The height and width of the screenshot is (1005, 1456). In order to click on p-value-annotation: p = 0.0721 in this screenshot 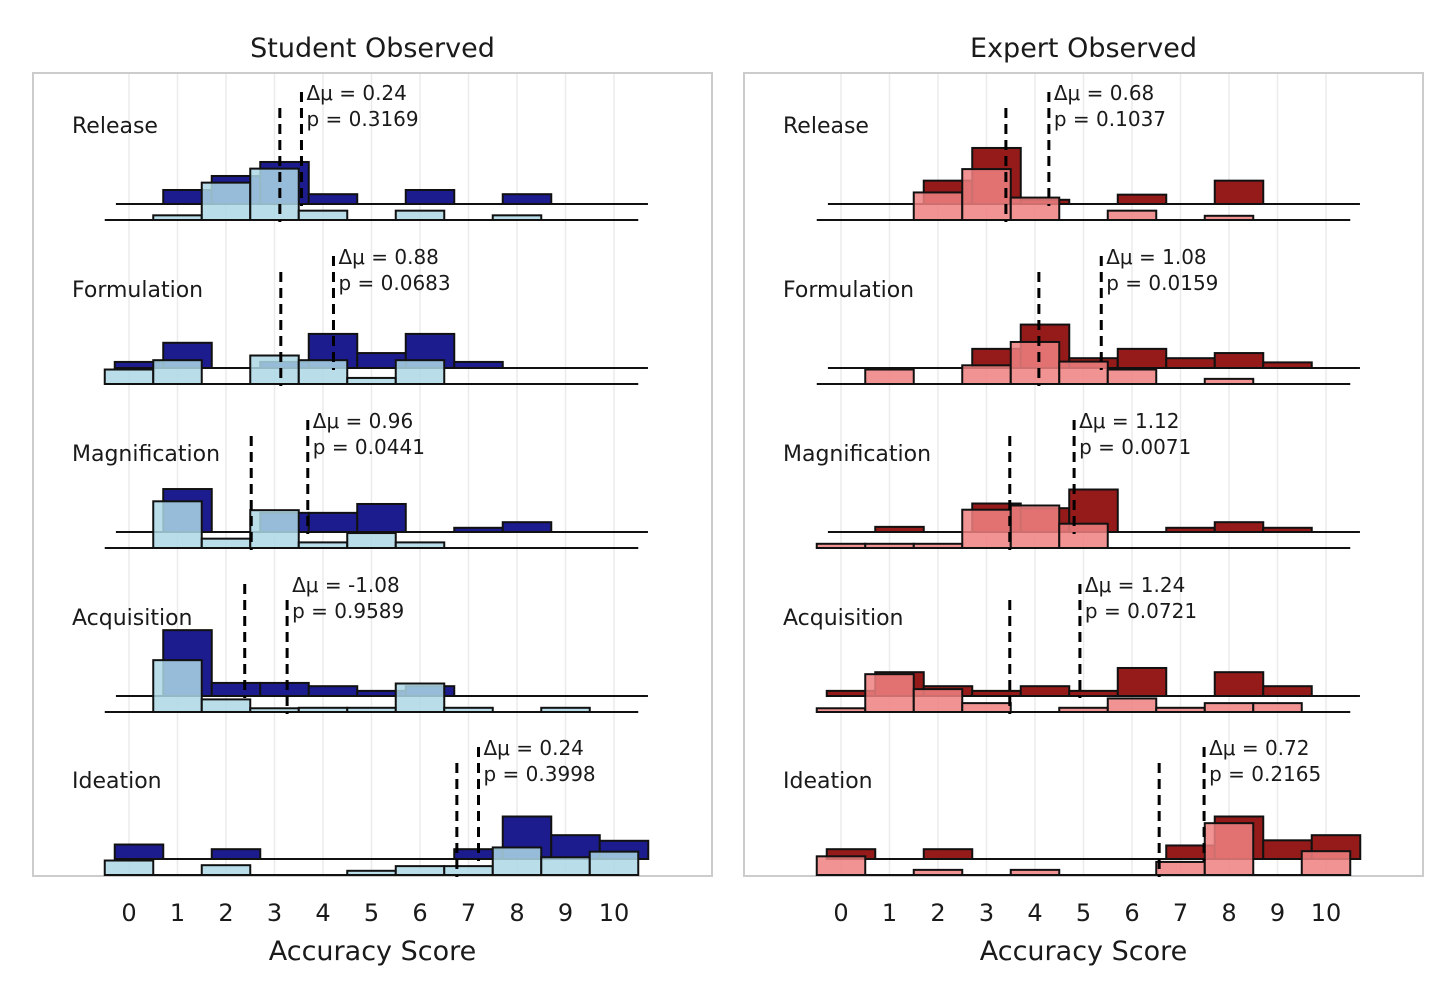, I will do `click(1141, 611)`.